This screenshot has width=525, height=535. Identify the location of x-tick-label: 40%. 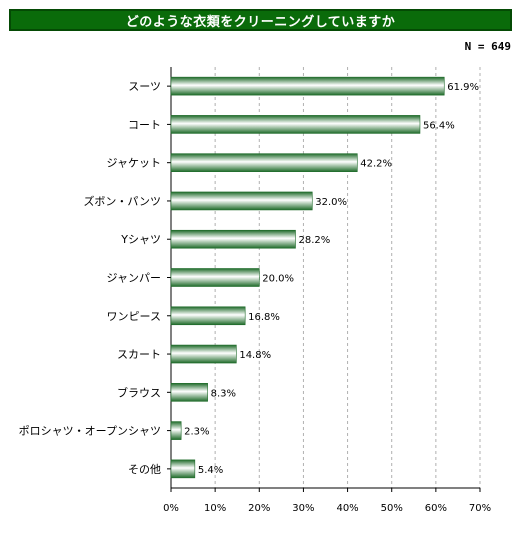
(347, 508).